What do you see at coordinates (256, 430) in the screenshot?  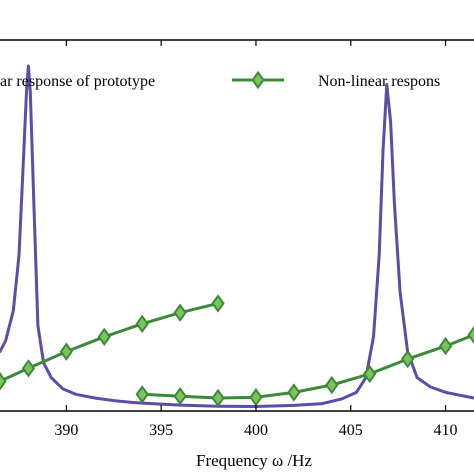 I see `x-tick-label: 400` at bounding box center [256, 430].